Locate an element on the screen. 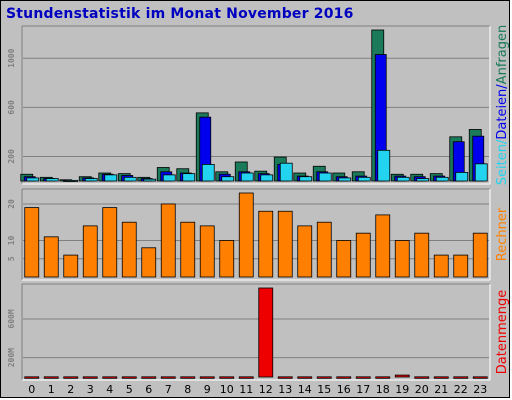  x-tick-label: 16 is located at coordinates (344, 389).